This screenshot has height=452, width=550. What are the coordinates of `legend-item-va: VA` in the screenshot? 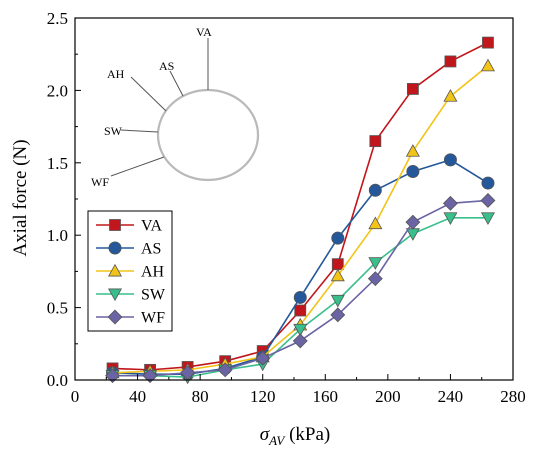 It's located at (129, 226).